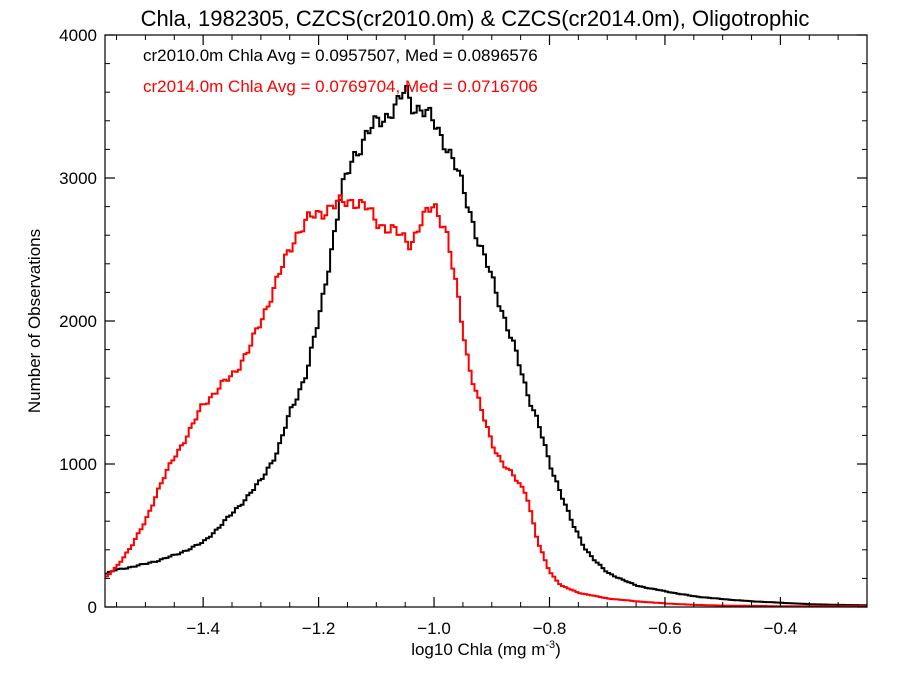  I want to click on x-axis-label: log10 Chla (mg m-3), so click(486, 649).